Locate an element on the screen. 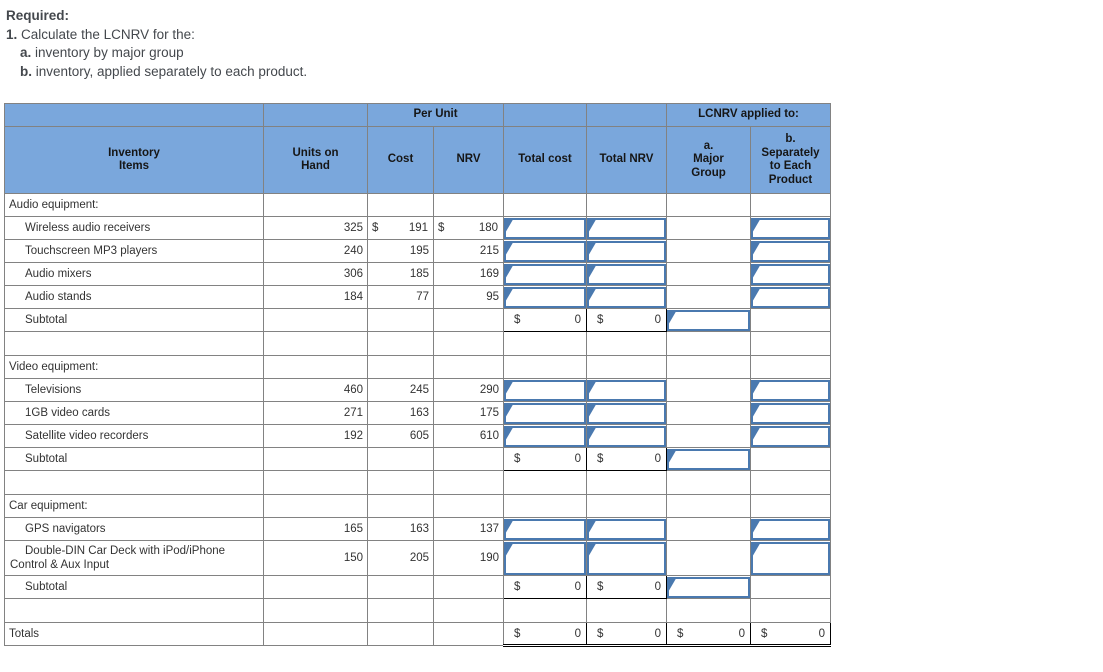 Image resolution: width=1103 pixels, height=672 pixels. cost-cell: 205 is located at coordinates (400, 558).